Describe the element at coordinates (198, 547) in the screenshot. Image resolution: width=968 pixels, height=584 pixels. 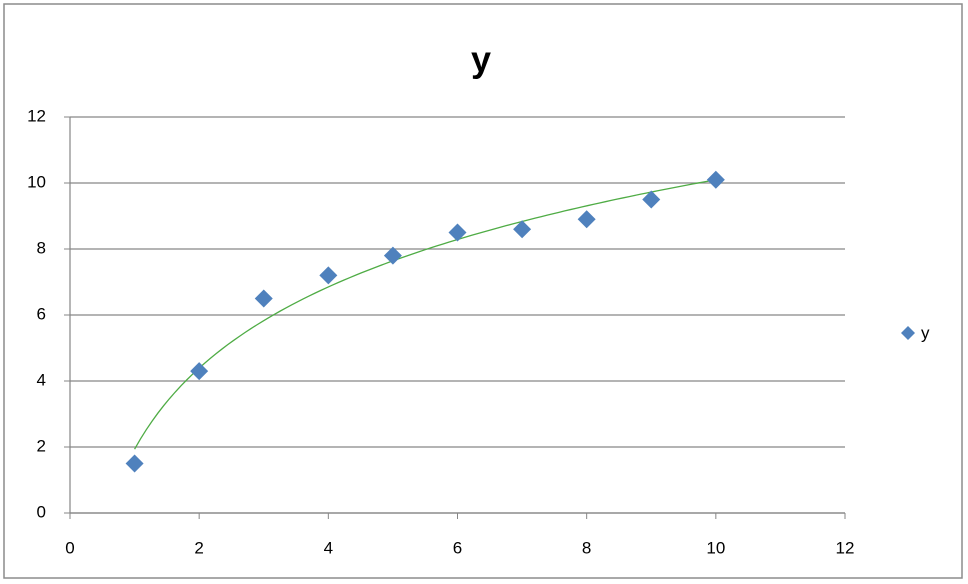
I see `x-tick-label: 2` at that location.